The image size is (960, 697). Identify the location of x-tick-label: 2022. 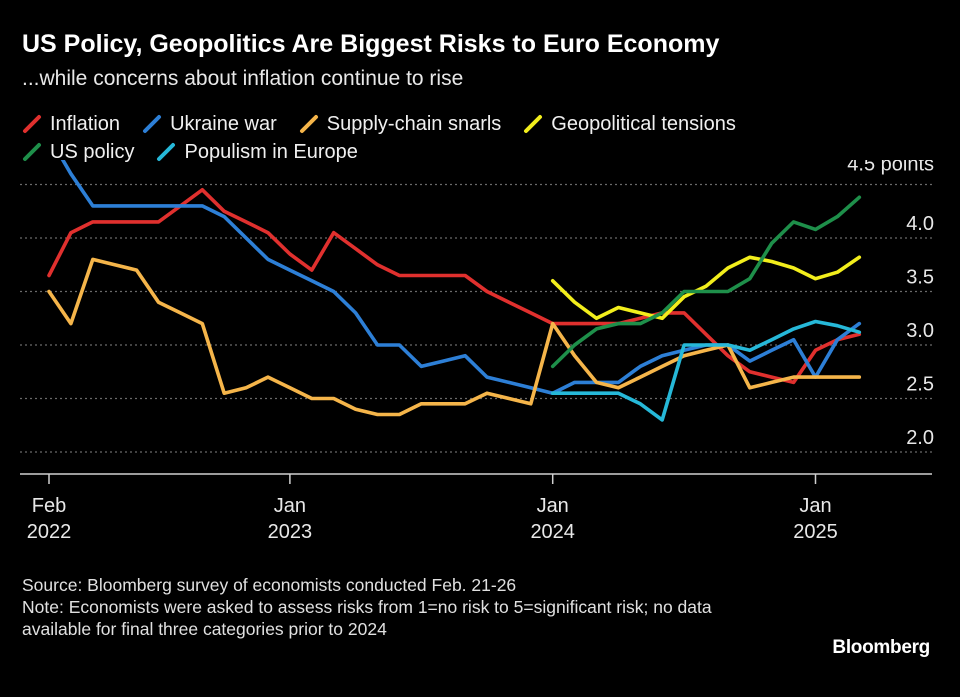
(49, 532).